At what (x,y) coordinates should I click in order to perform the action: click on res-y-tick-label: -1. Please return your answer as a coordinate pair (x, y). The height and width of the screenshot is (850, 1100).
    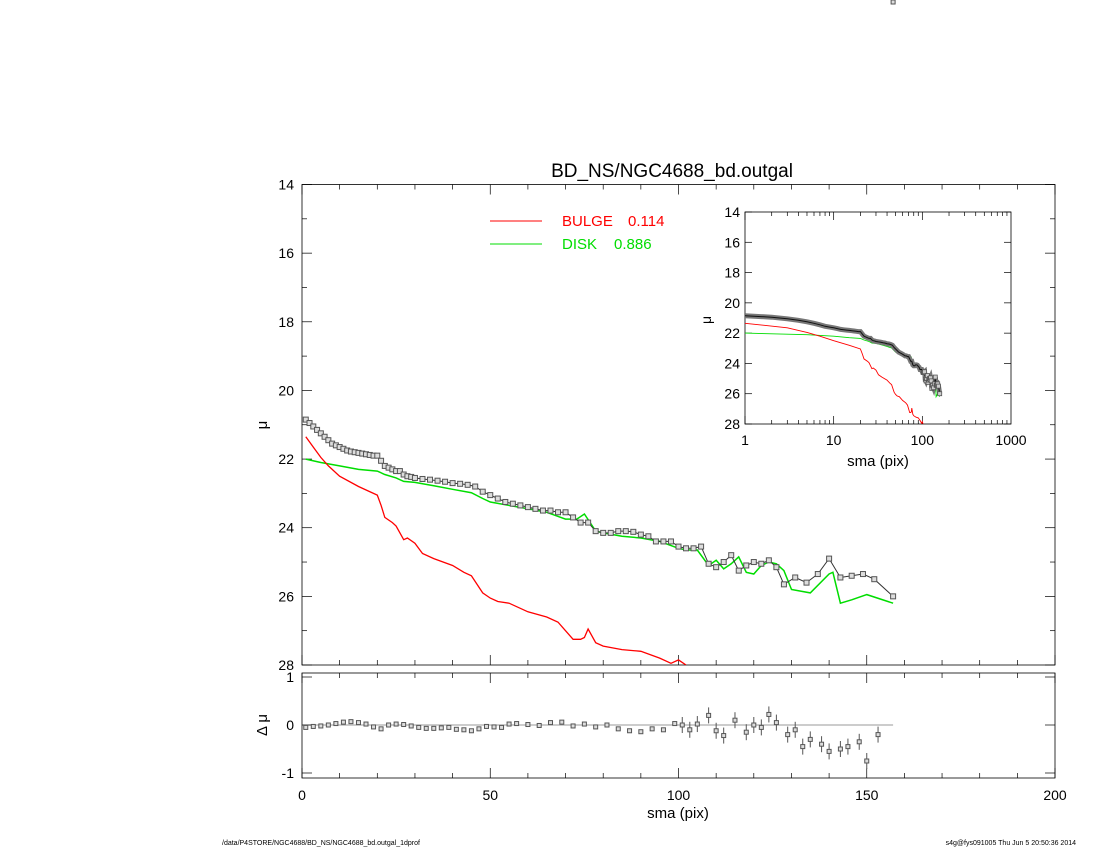
    Looking at the image, I should click on (288, 773).